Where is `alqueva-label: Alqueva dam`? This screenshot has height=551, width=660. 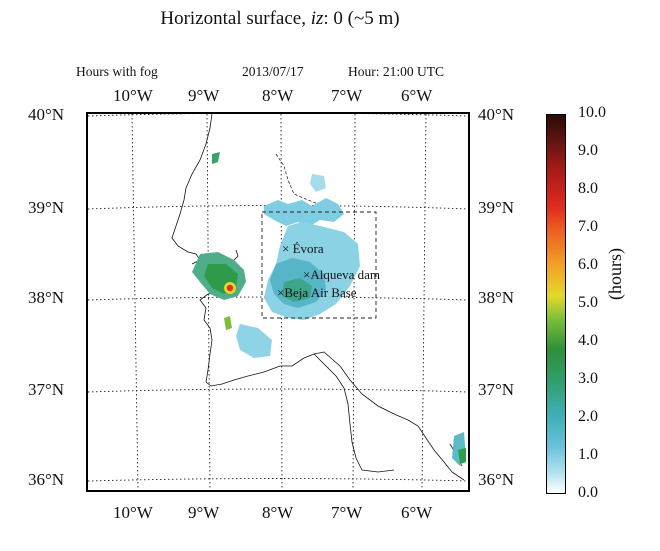
alqueva-label: Alqueva dam is located at coordinates (345, 274).